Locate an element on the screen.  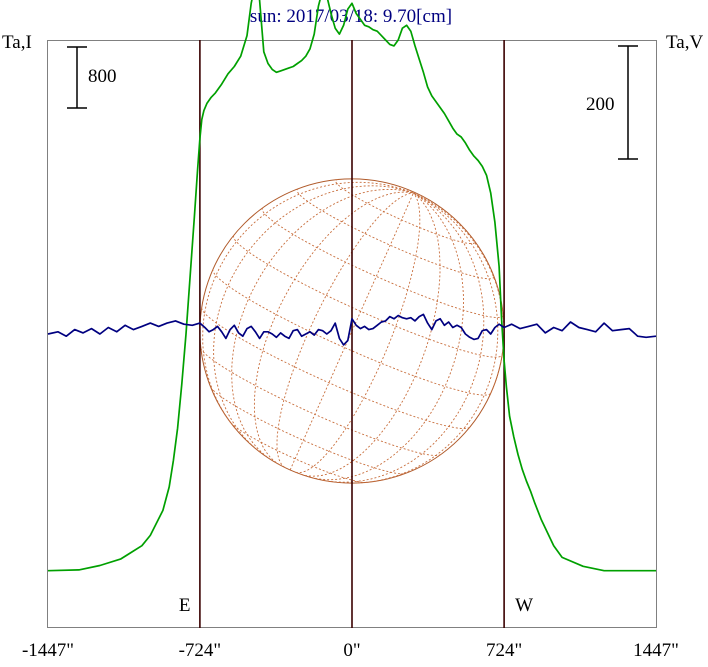
right-scale-bar: 200 is located at coordinates (612, 102).